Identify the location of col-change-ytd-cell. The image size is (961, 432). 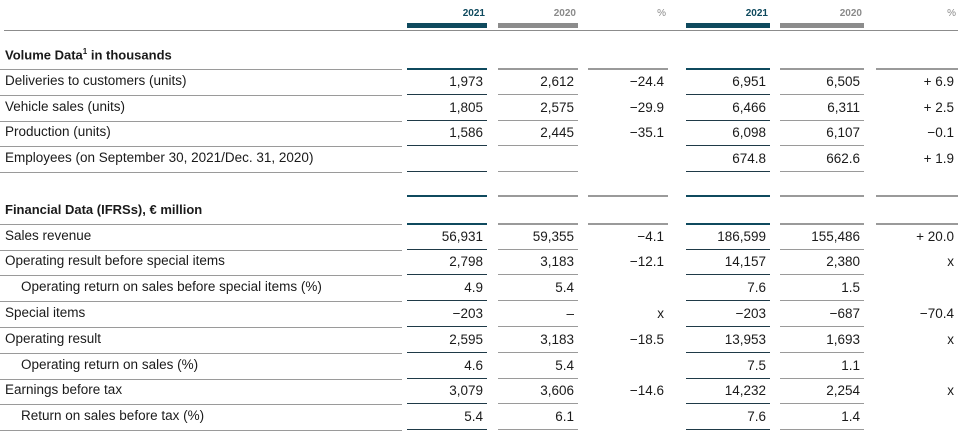
(917, 419).